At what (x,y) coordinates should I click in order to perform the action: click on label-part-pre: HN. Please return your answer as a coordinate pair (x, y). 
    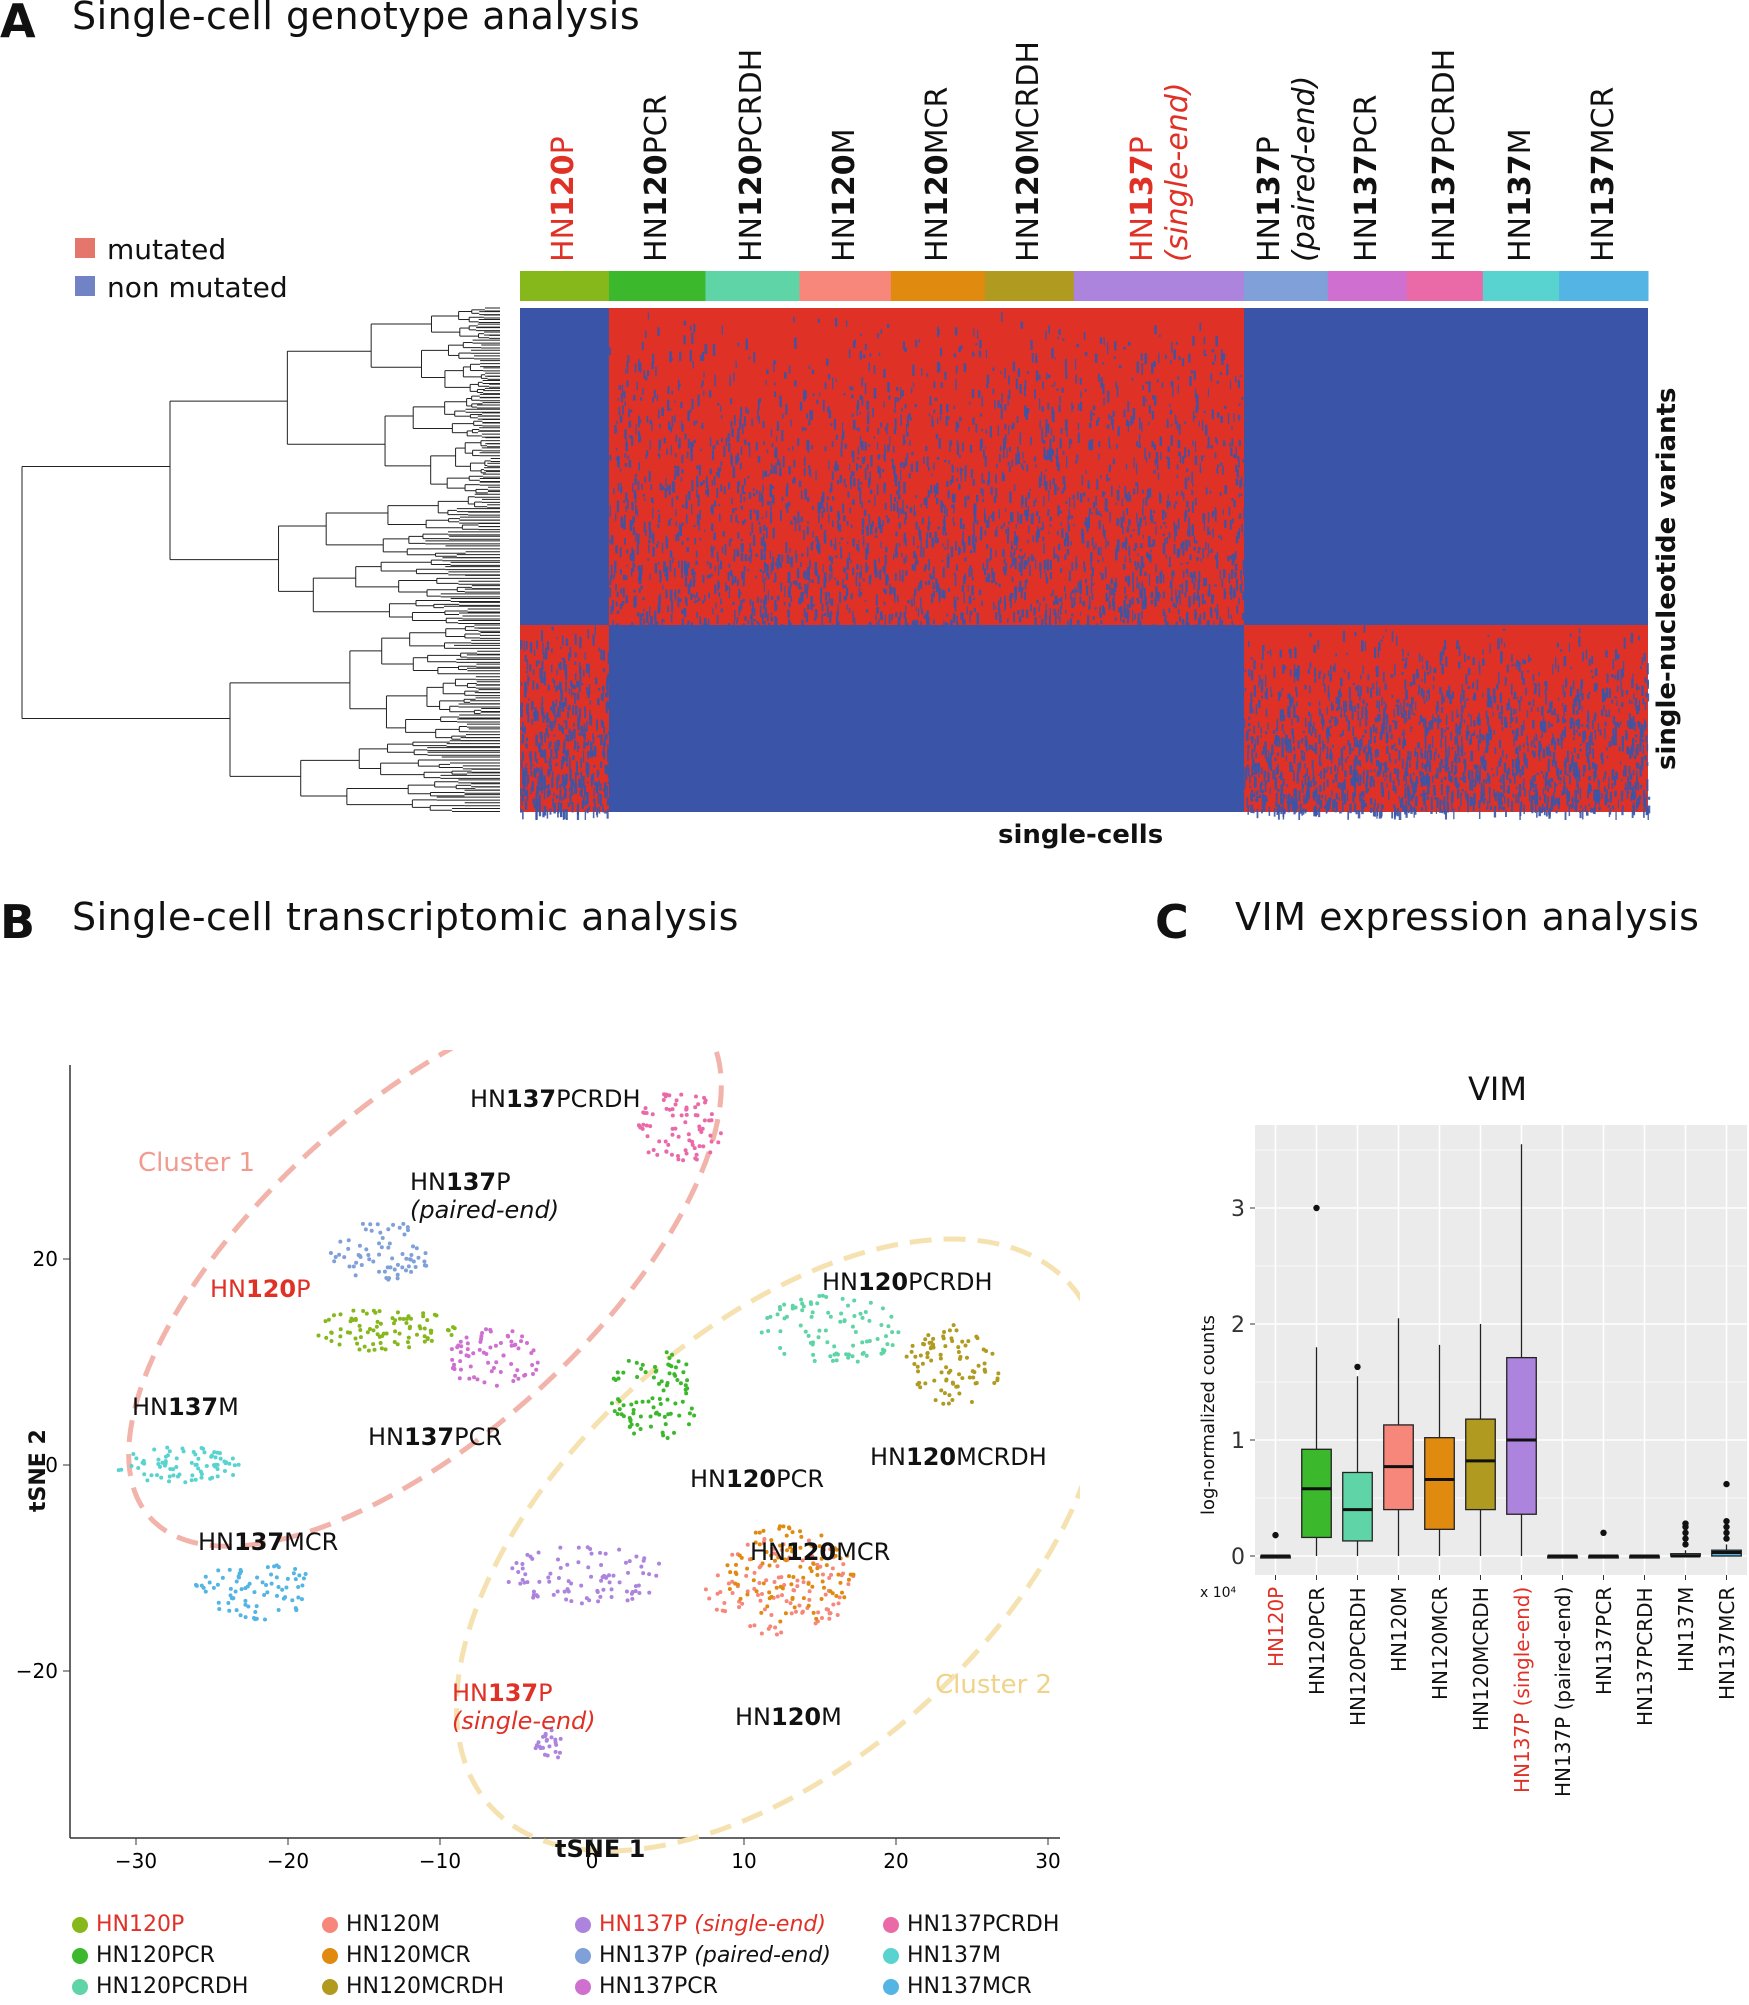
    Looking at the image, I should click on (1367, 239).